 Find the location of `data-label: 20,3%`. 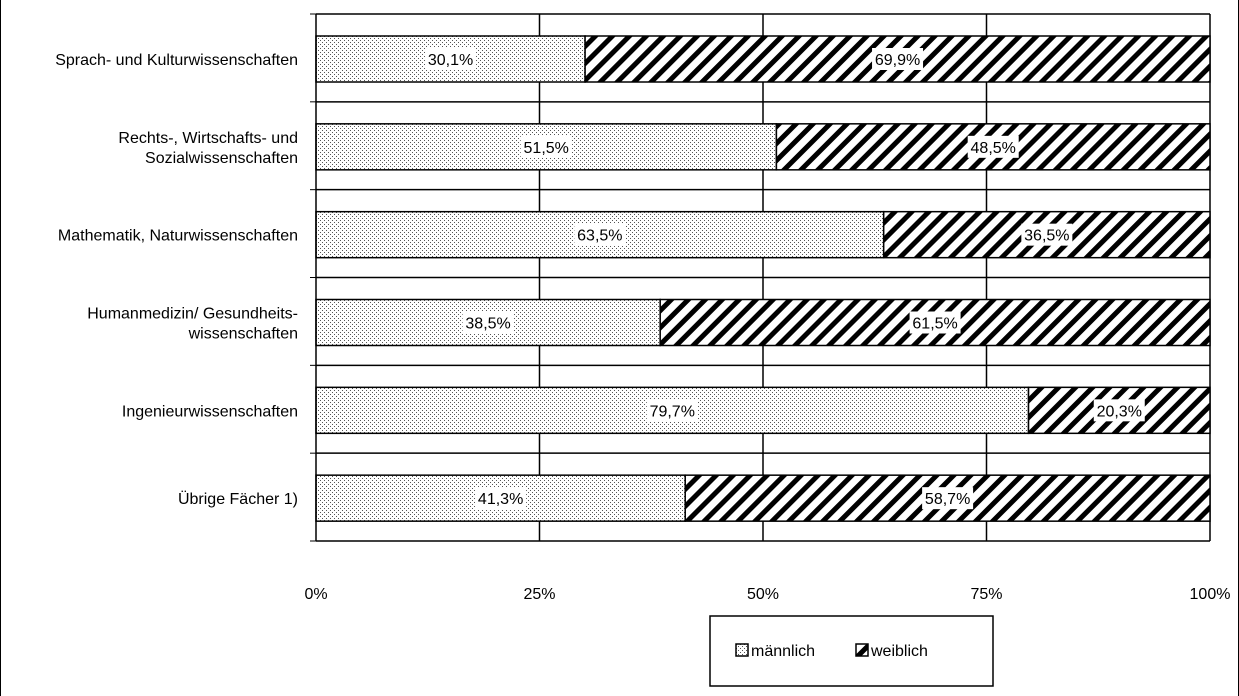

data-label: 20,3% is located at coordinates (1119, 411).